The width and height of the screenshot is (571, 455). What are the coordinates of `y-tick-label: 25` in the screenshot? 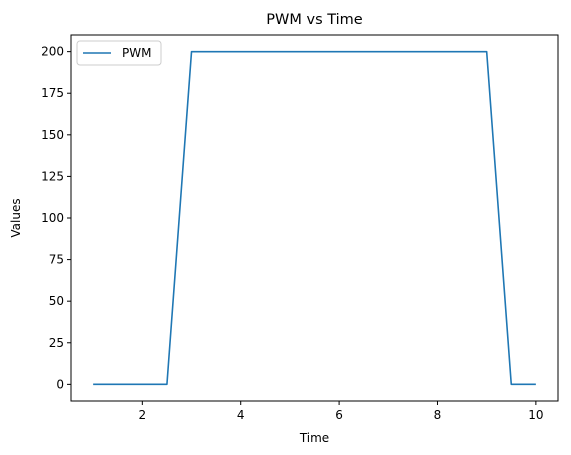 It's located at (56, 343).